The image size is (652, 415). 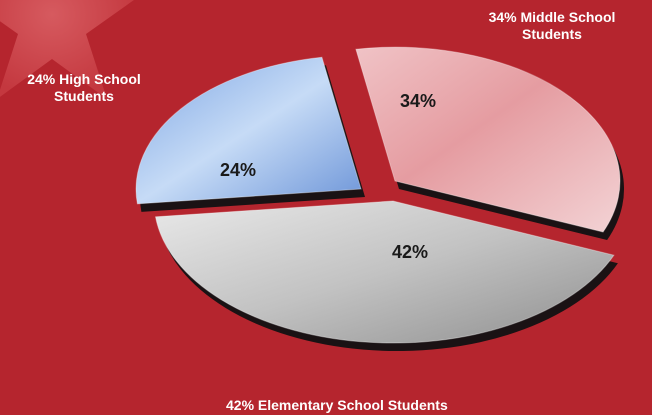 What do you see at coordinates (418, 101) in the screenshot?
I see `pie-percent-label-middle-school: 34%` at bounding box center [418, 101].